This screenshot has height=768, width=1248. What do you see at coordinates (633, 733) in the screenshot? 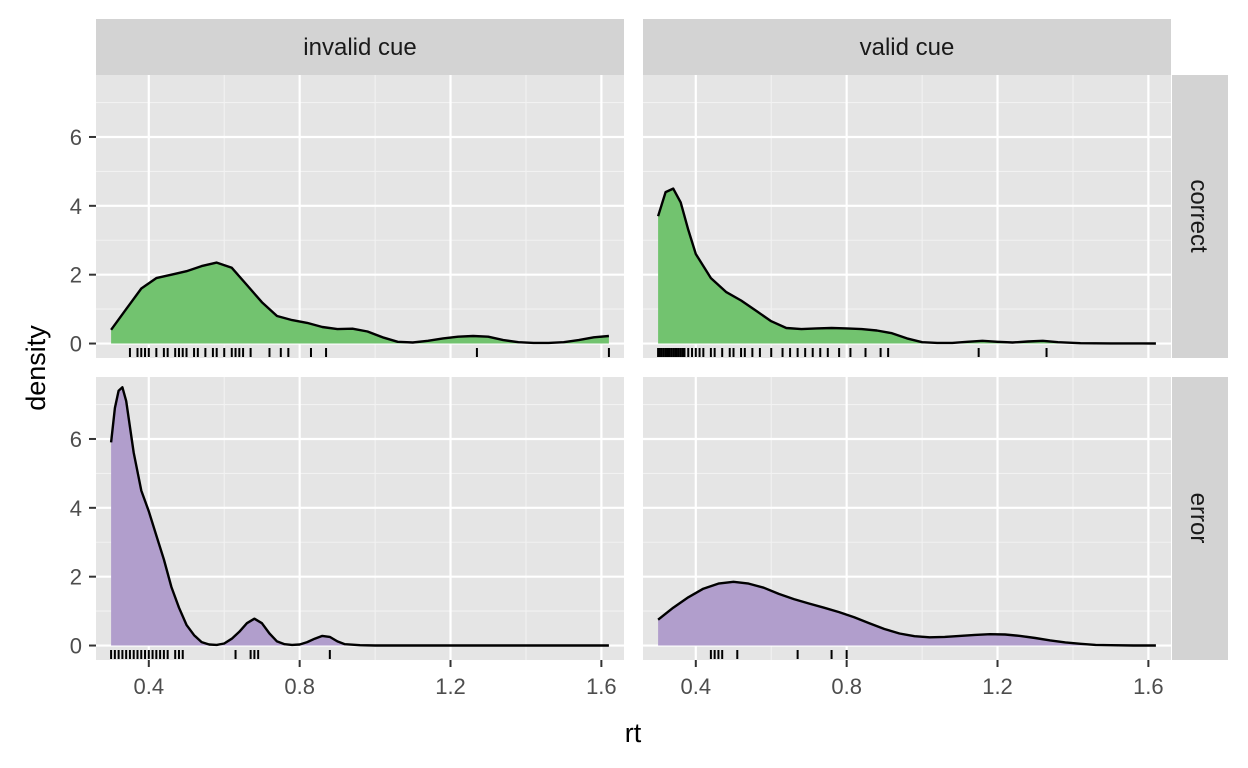
I see `x-axis-title: rt` at bounding box center [633, 733].